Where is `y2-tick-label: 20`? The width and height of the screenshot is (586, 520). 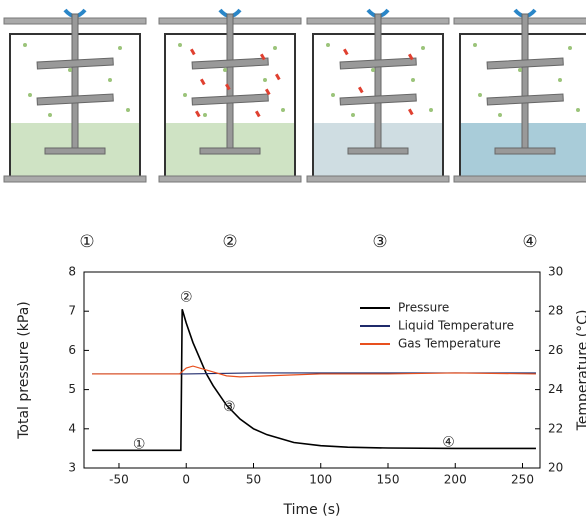
y2-tick-label: 20 is located at coordinates (555, 468).